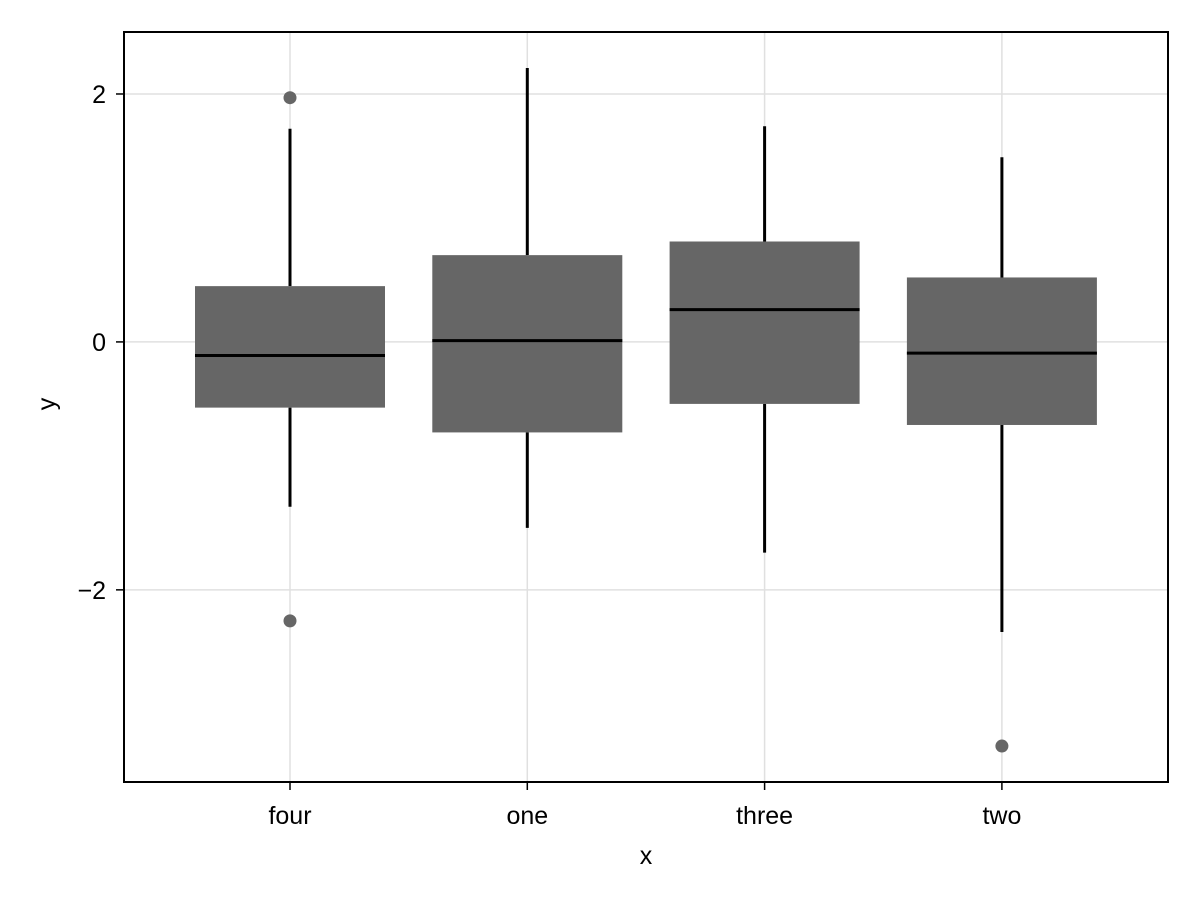 The image size is (1200, 900). I want to click on x-tick-label-two: two, so click(1001, 816).